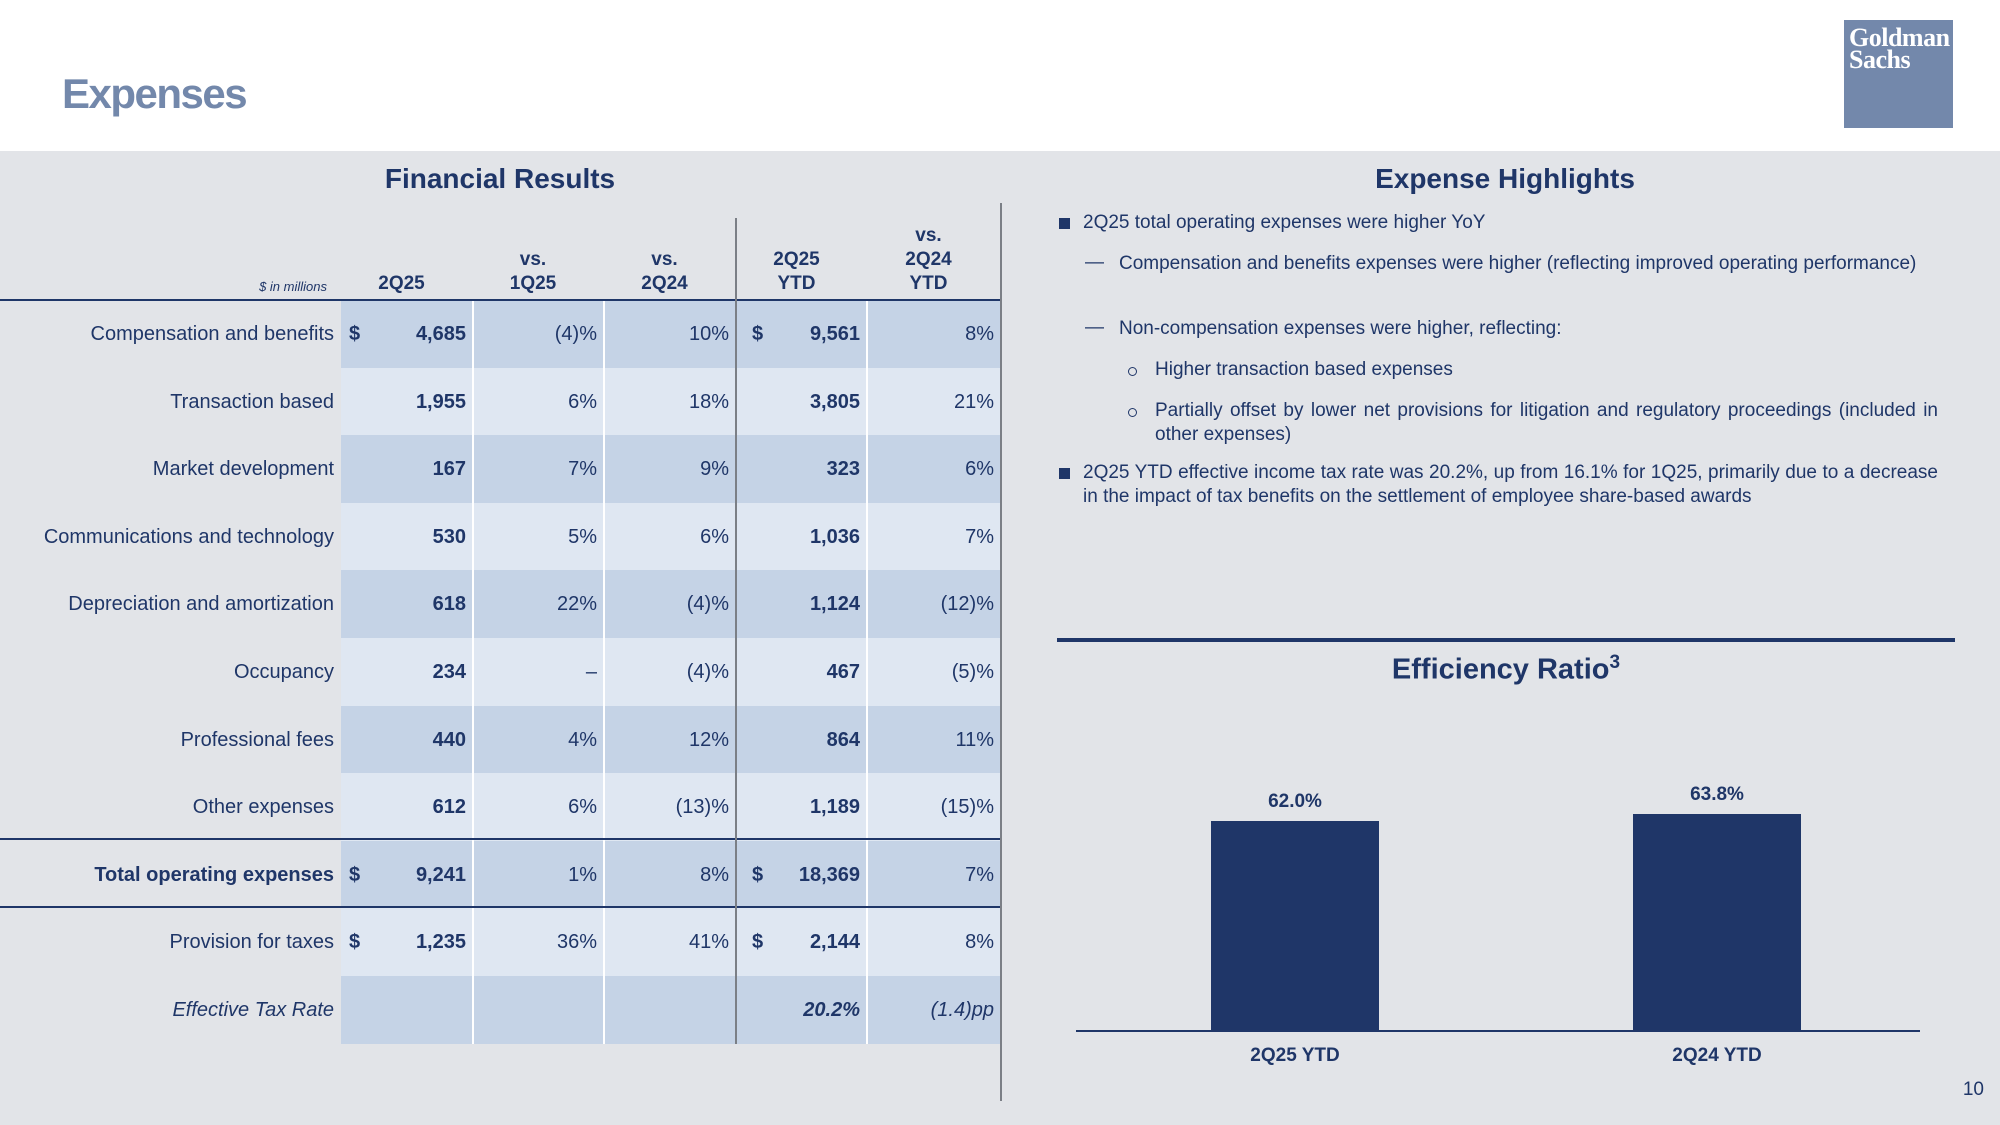 The image size is (2000, 1125). Describe the element at coordinates (702, 807) in the screenshot. I see `cell-vs2q: (13)%` at that location.